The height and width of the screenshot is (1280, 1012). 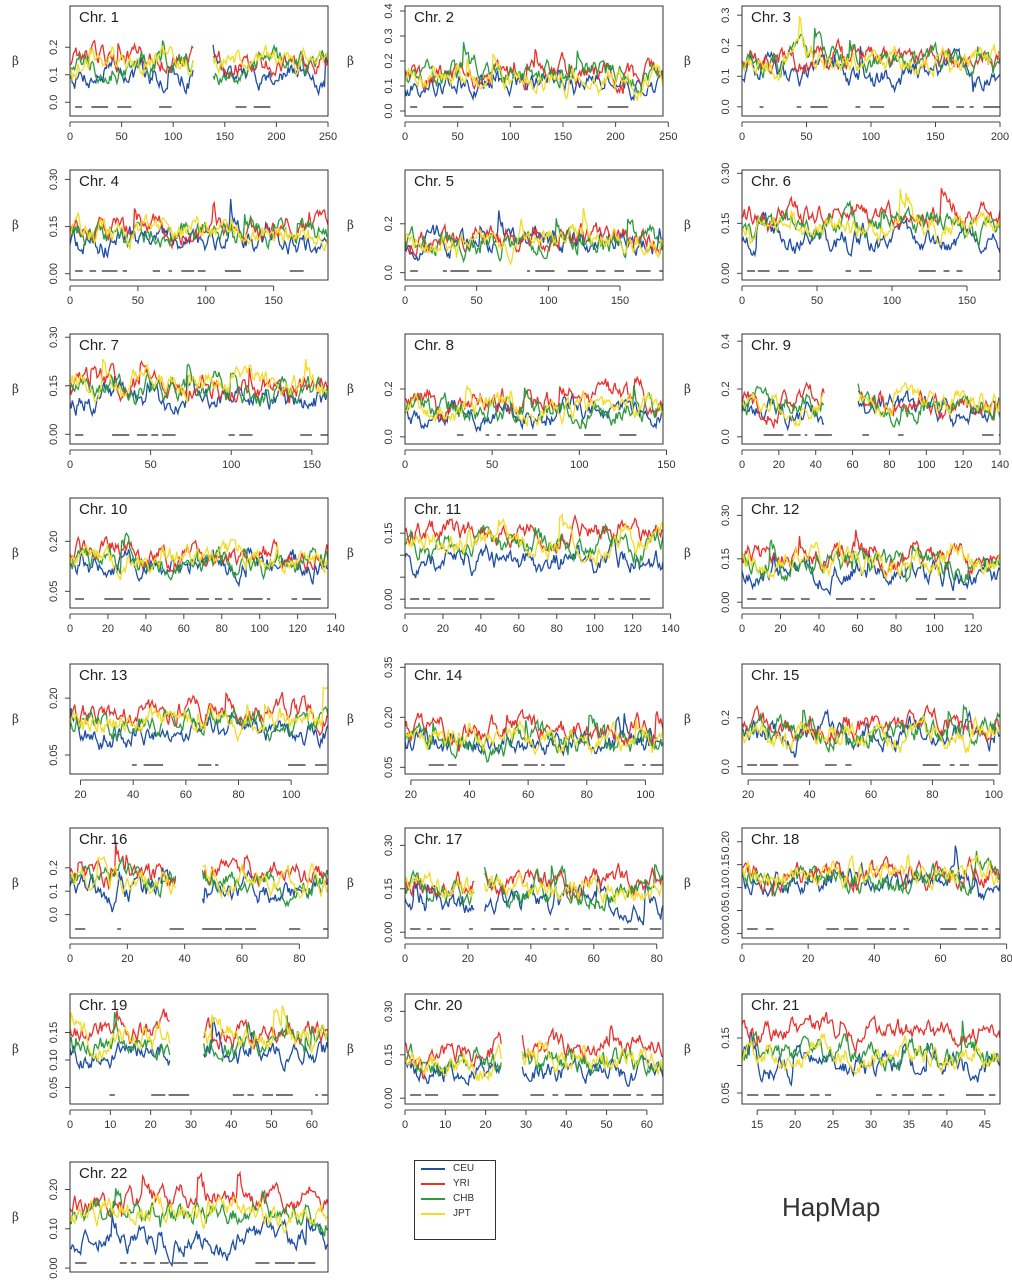 I want to click on chr-18-x-tick-label: 0, so click(x=742, y=959).